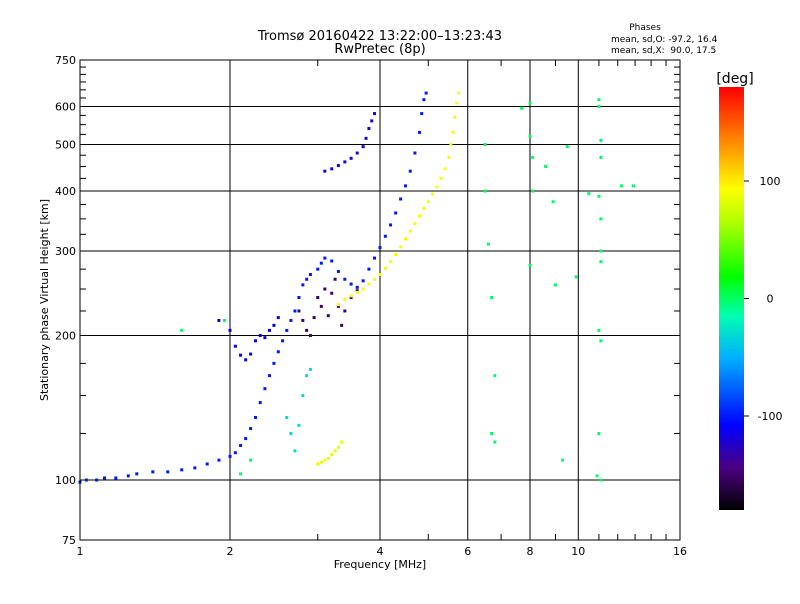 This screenshot has height=604, width=800. I want to click on y-tick-label: 300, so click(65, 251).